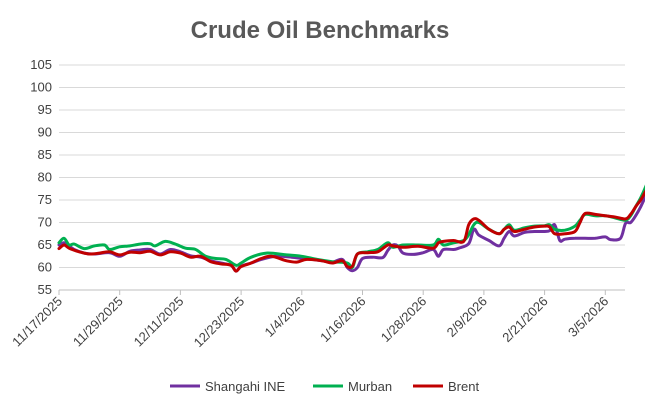 The image size is (645, 402). What do you see at coordinates (320, 30) in the screenshot?
I see `chart-title: Crude Oil Benchmarks` at bounding box center [320, 30].